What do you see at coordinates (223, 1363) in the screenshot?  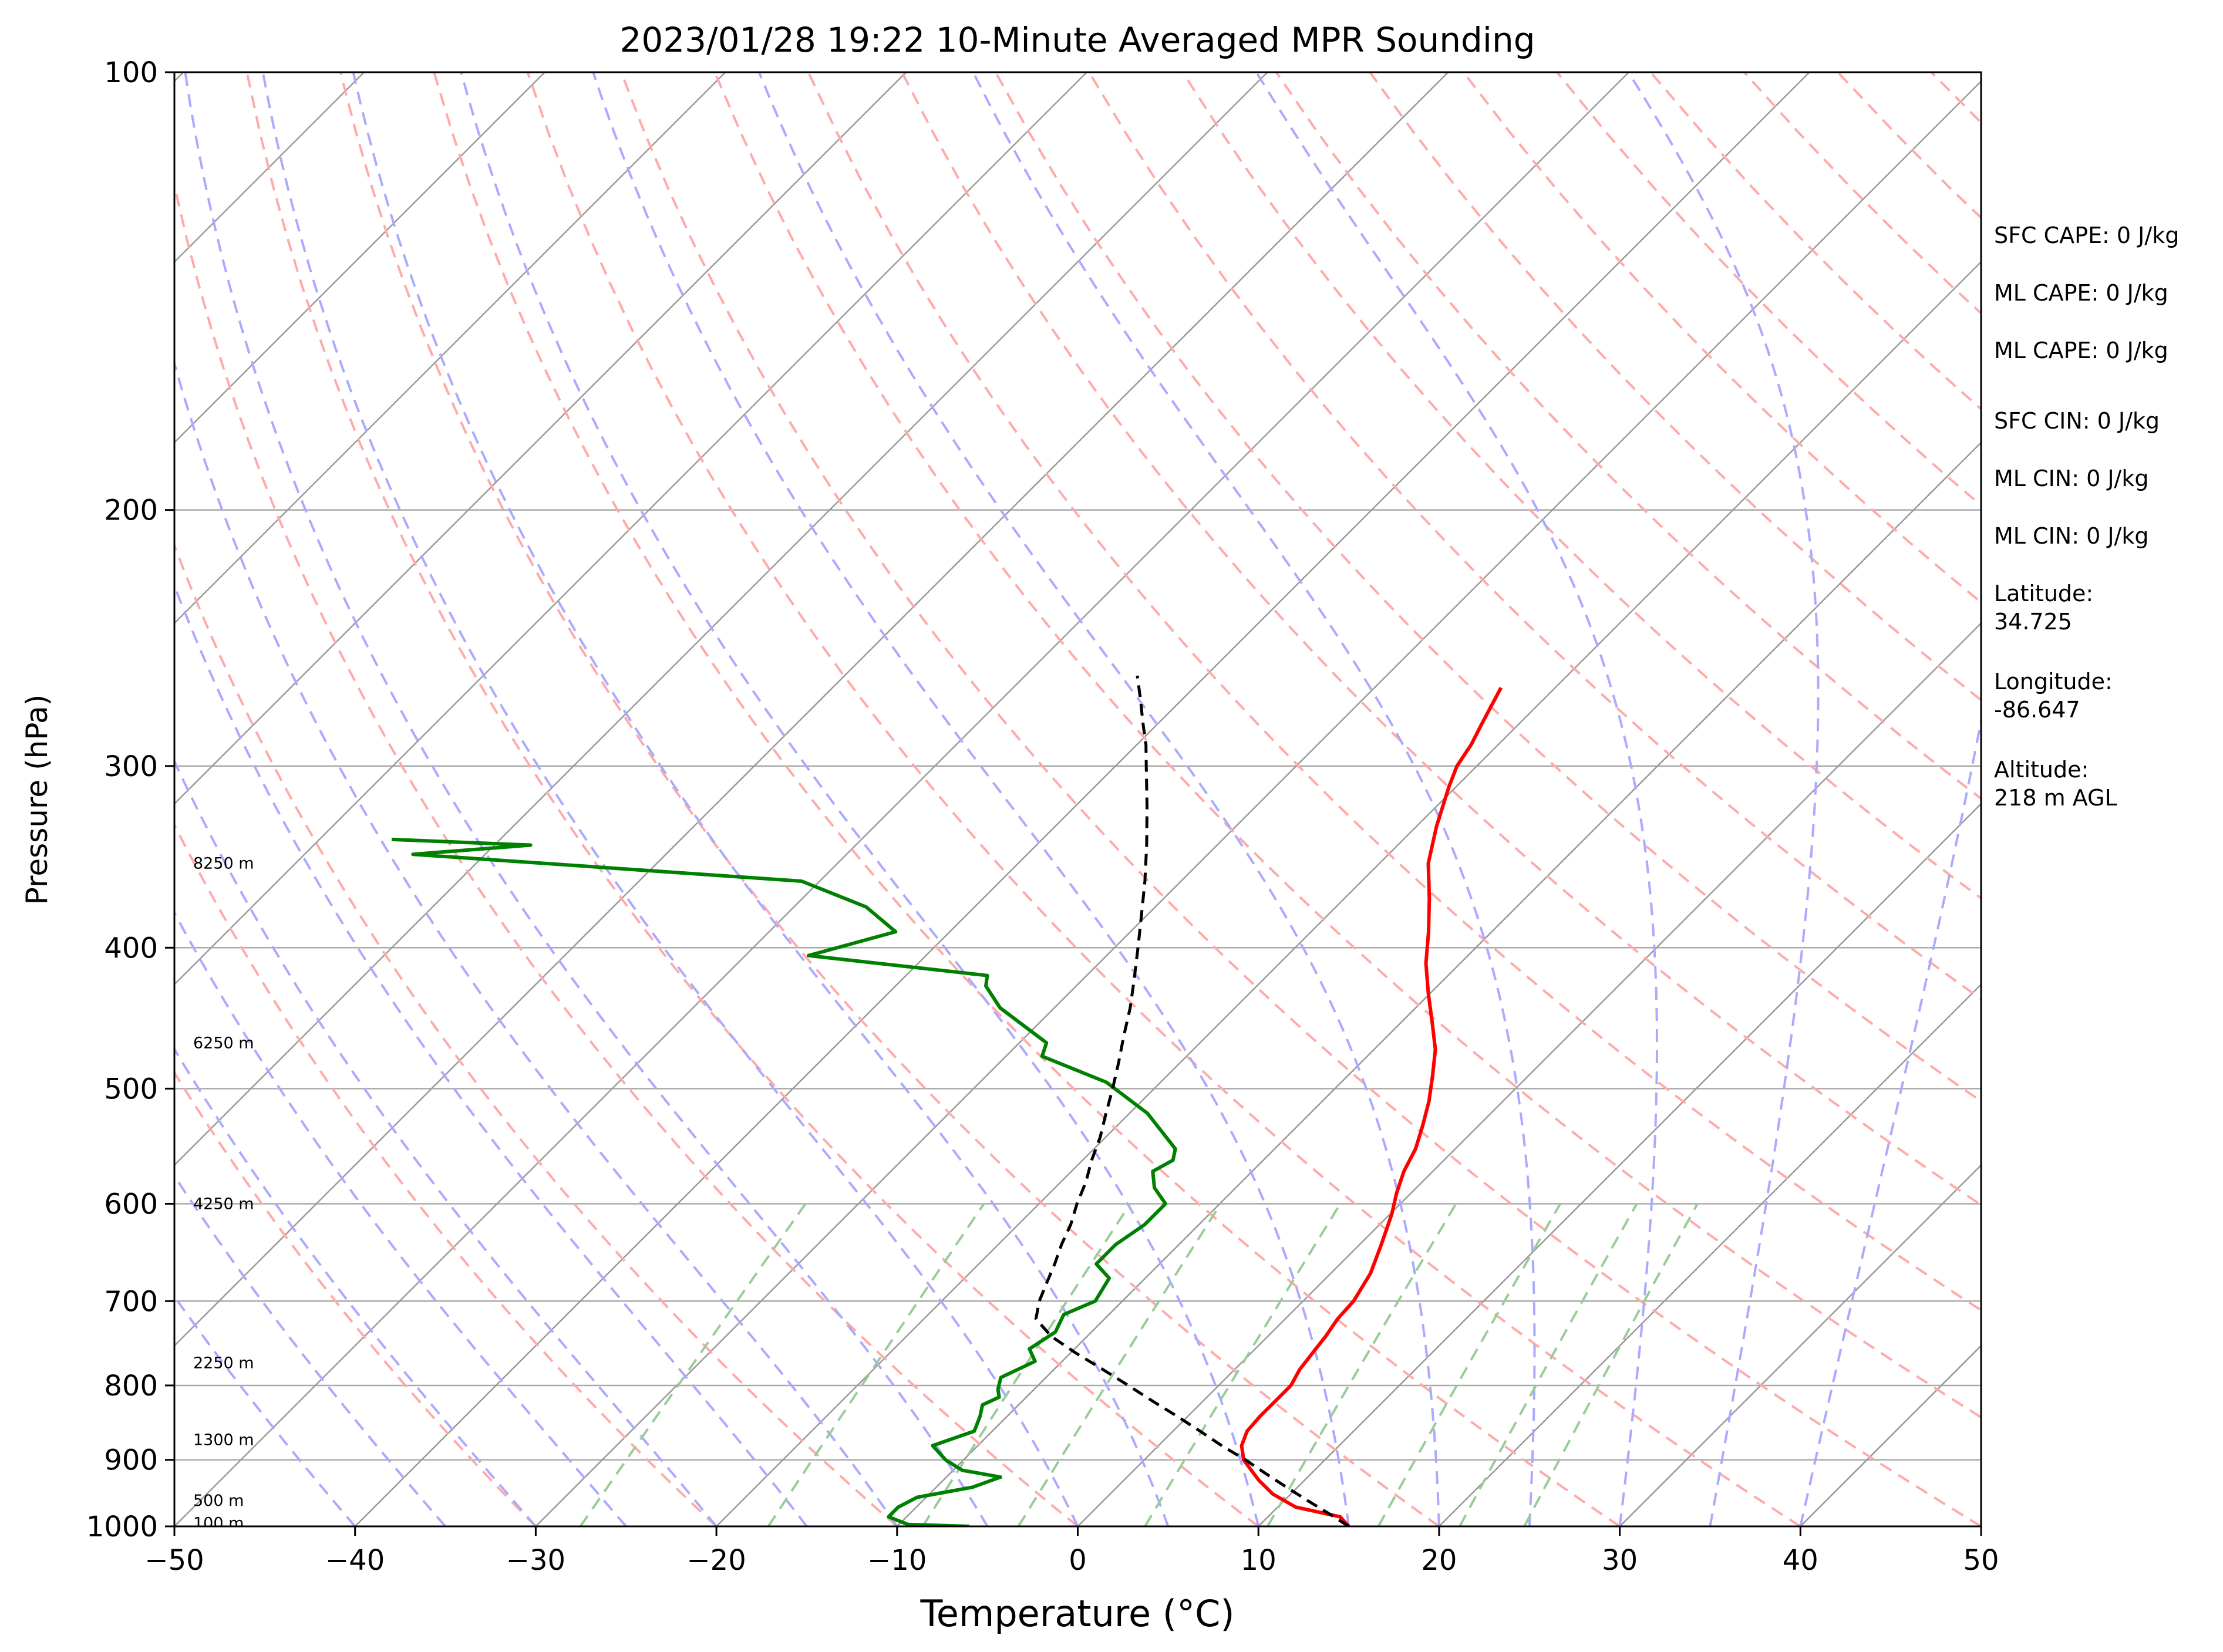 I see `height-label: 2250 m` at bounding box center [223, 1363].